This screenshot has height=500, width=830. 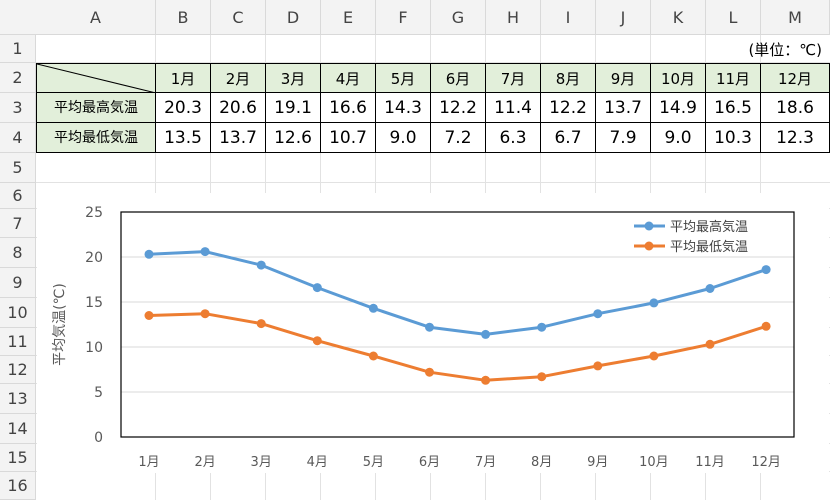 What do you see at coordinates (785, 50) in the screenshot?
I see `unit-label: (単位：℃)` at bounding box center [785, 50].